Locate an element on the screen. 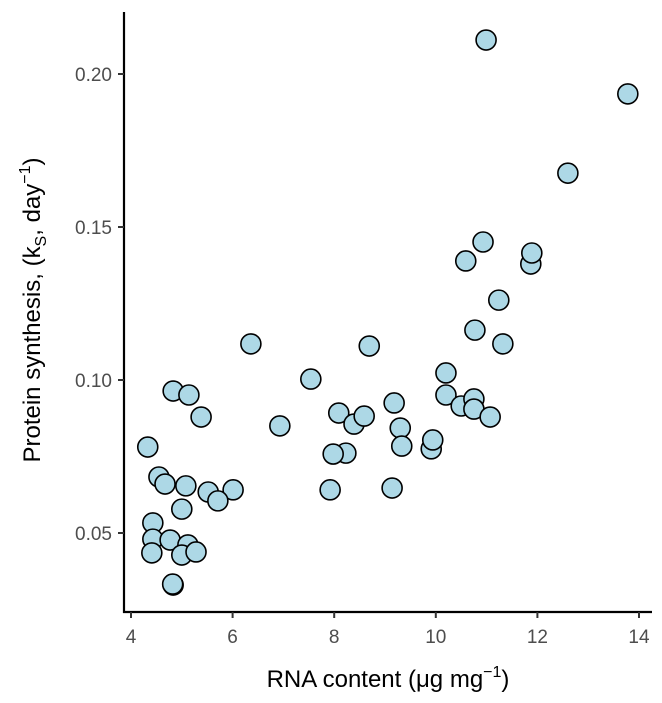 Image resolution: width=662 pixels, height=703 pixels. x-axis-title: RNA content (μg mg−1) is located at coordinates (388, 678).